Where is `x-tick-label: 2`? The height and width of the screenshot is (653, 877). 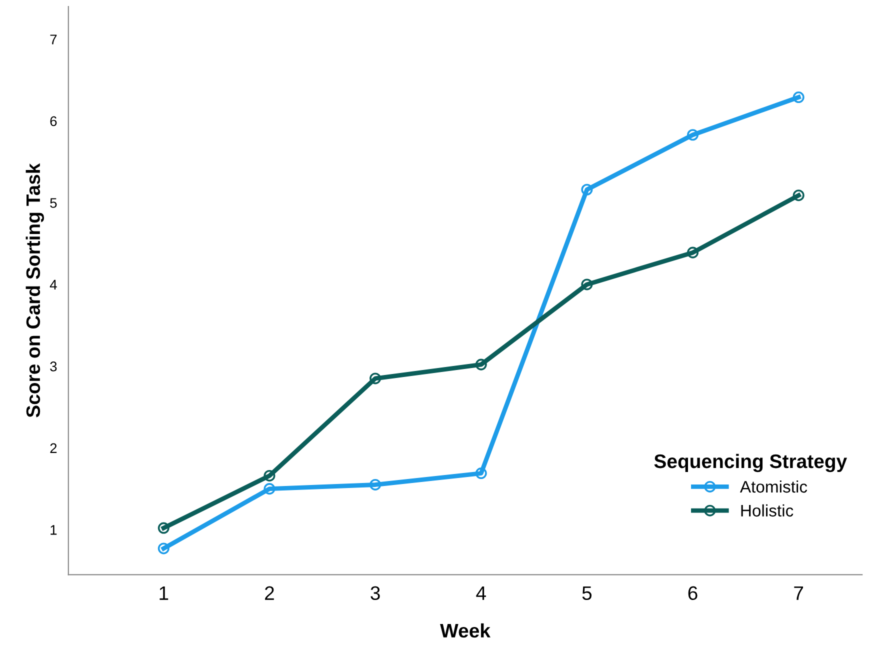 x-tick-label: 2 is located at coordinates (269, 593).